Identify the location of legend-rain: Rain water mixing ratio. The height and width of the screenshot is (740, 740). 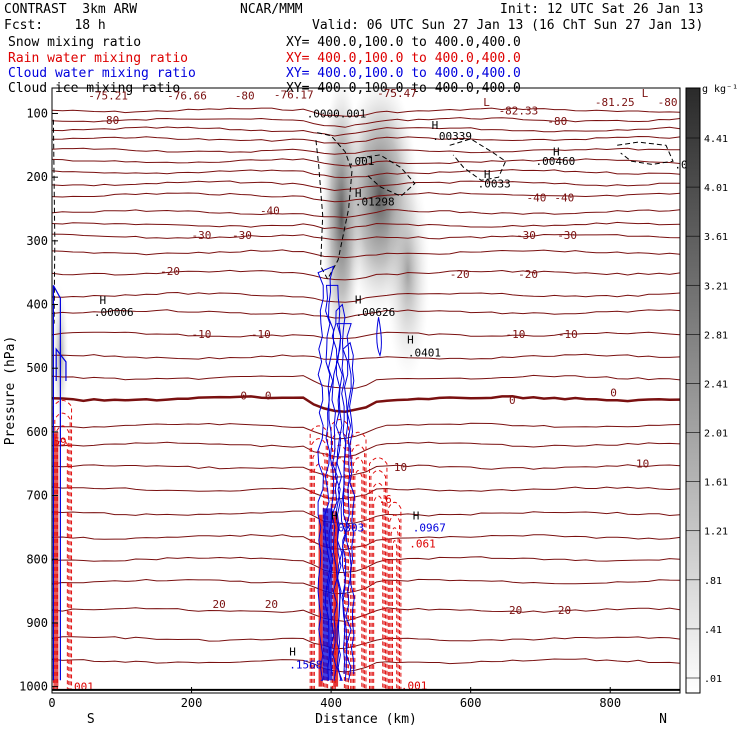
(98, 58).